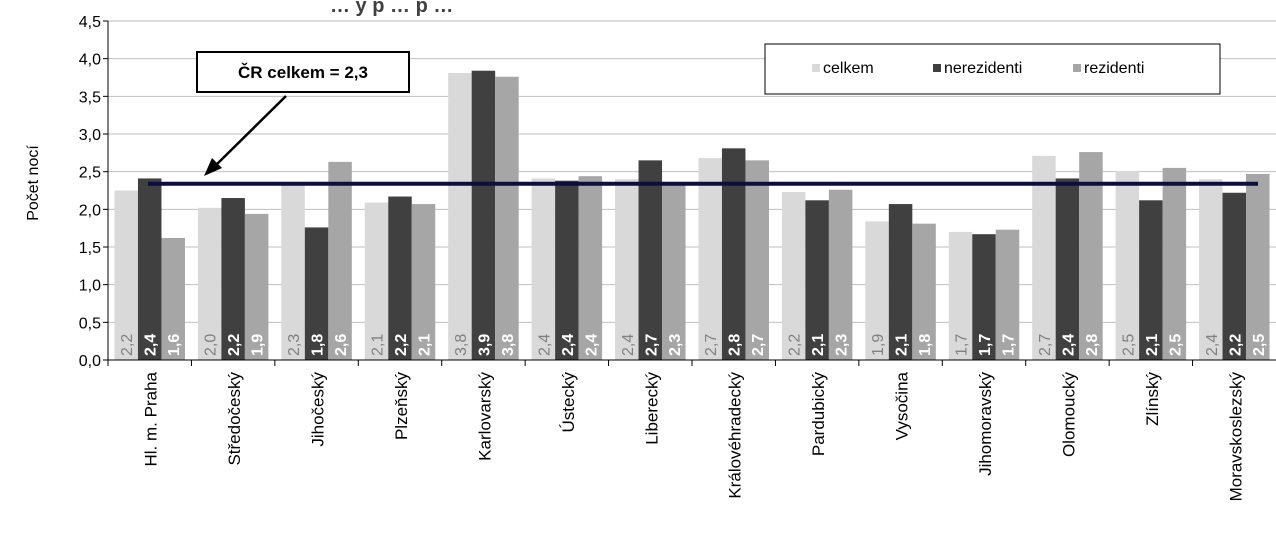 Image resolution: width=1276 pixels, height=548 pixels. What do you see at coordinates (90, 323) in the screenshot?
I see `y-tick-label: 0,5` at bounding box center [90, 323].